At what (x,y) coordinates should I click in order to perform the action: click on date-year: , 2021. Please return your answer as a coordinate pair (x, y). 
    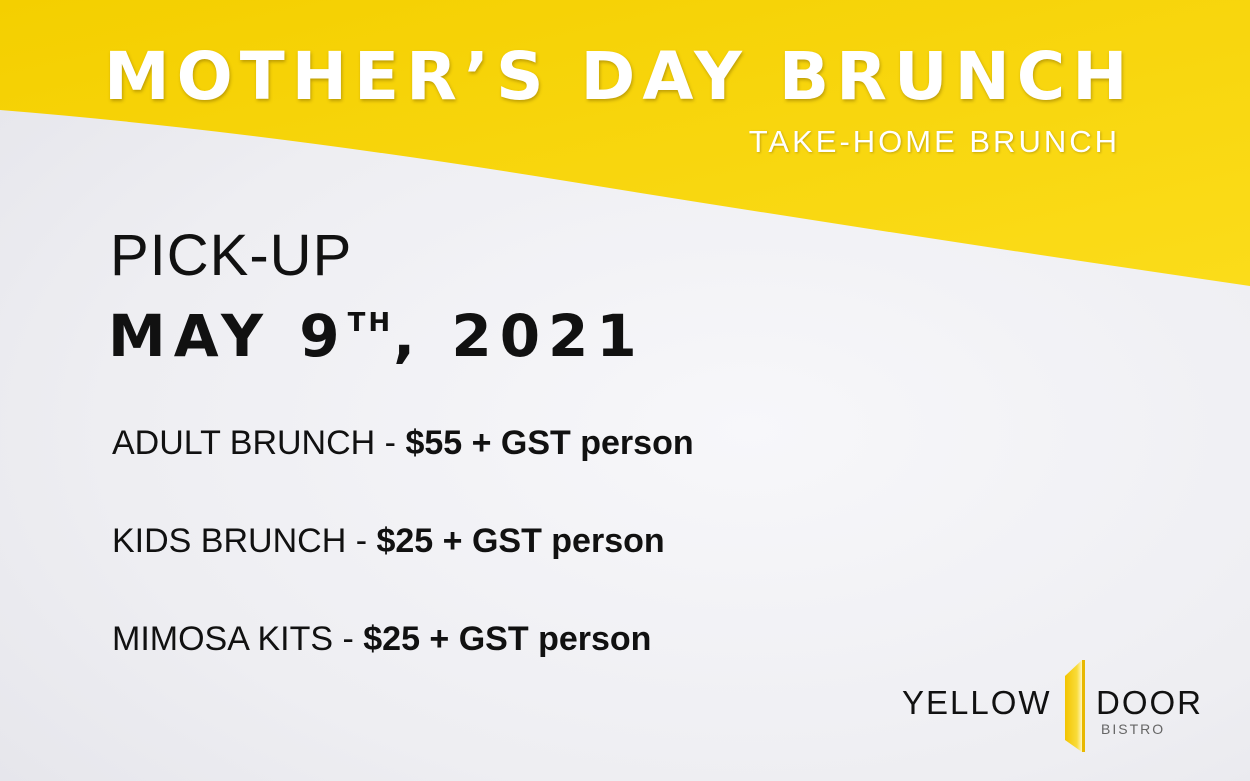
    Looking at the image, I should click on (519, 336).